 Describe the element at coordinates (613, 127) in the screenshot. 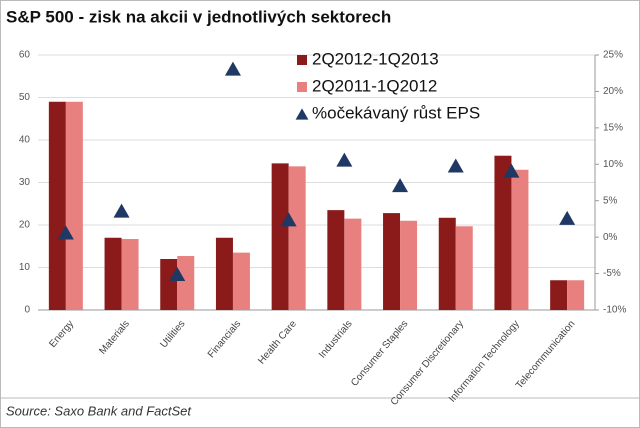

I see `y2-tick-label: 15%` at that location.